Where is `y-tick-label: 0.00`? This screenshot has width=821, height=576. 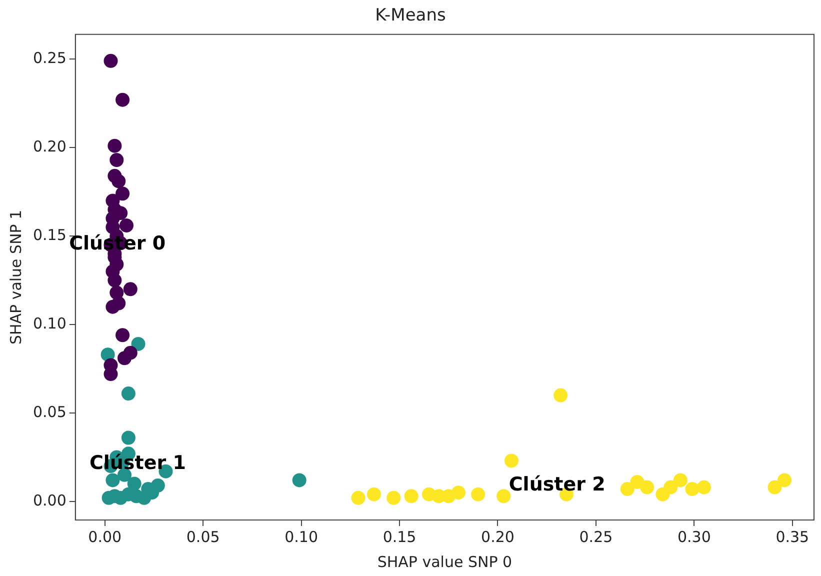
y-tick-label: 0.00 is located at coordinates (49, 500).